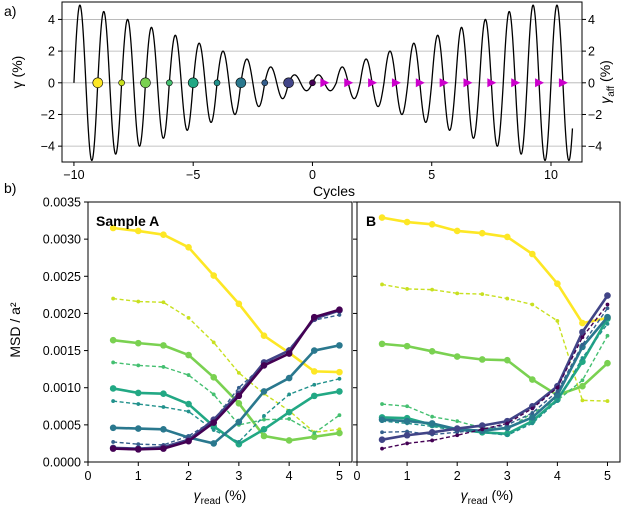  What do you see at coordinates (457, 476) in the screenshot?
I see `pc-x-tick-label: 2` at bounding box center [457, 476].